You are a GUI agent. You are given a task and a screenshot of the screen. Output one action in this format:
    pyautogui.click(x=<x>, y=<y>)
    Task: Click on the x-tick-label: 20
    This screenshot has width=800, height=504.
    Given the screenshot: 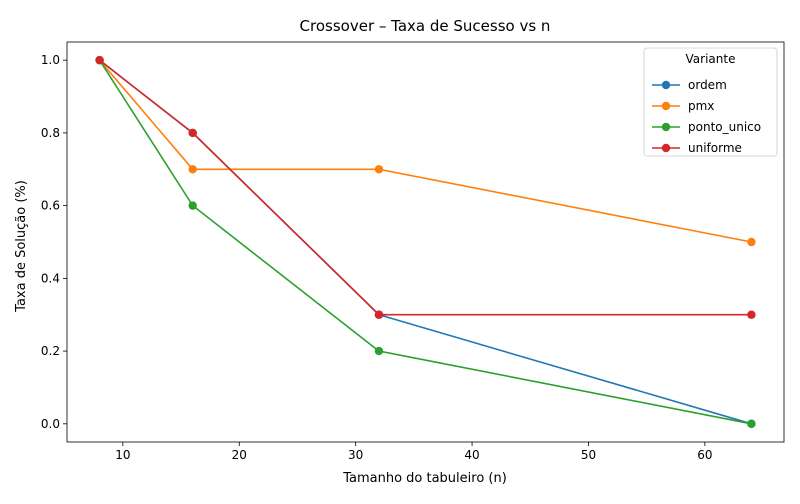 What is the action you would take?
    pyautogui.click(x=239, y=455)
    